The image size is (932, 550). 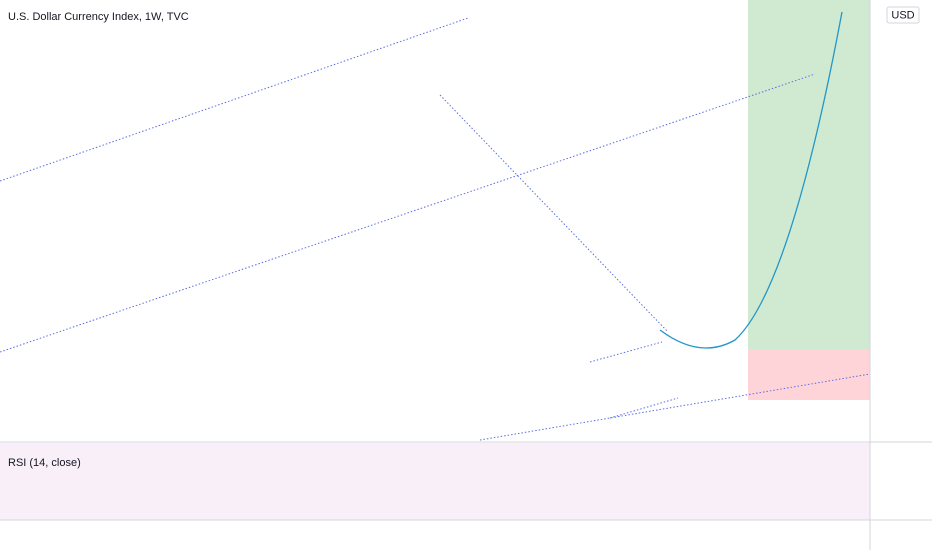 I want to click on chart-title: U.S. Dollar Currency Index, 1W, TVC, so click(x=98, y=17).